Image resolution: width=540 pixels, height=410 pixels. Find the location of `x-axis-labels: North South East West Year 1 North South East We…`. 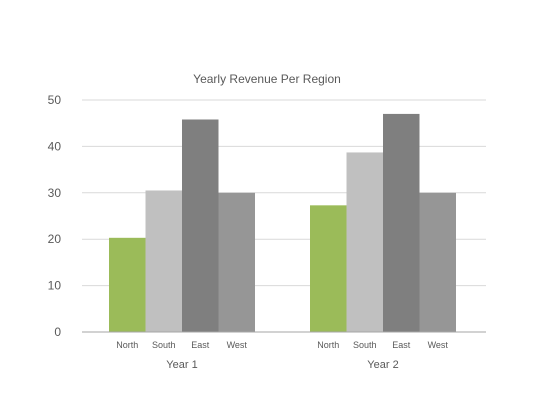

x-axis-labels: North South East West Year 1 North South East We… is located at coordinates (282, 355).